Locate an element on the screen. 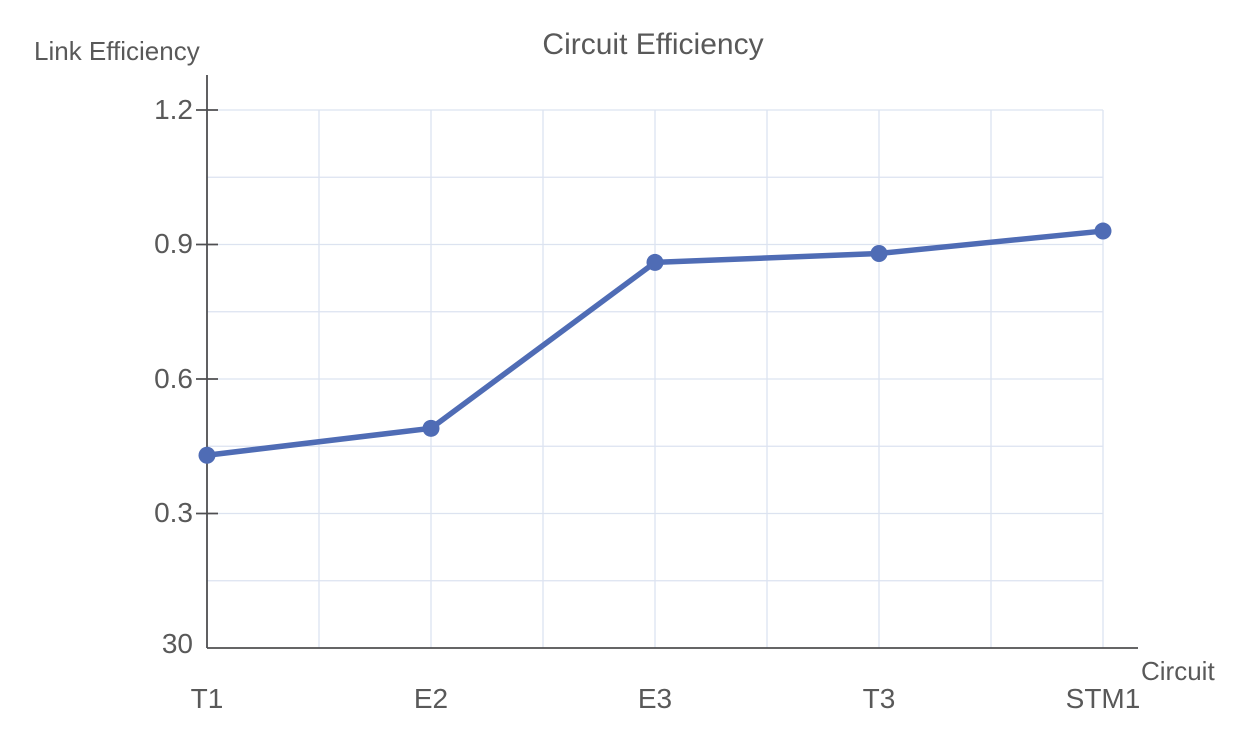 This screenshot has width=1256, height=750. x-axis-title: Circuit is located at coordinates (1178, 671).